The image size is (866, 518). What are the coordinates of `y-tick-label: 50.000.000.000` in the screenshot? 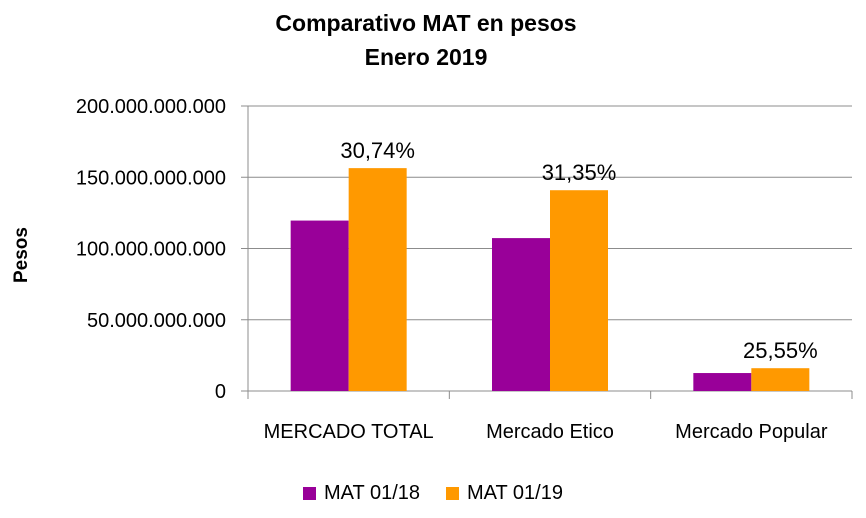 It's located at (156, 321).